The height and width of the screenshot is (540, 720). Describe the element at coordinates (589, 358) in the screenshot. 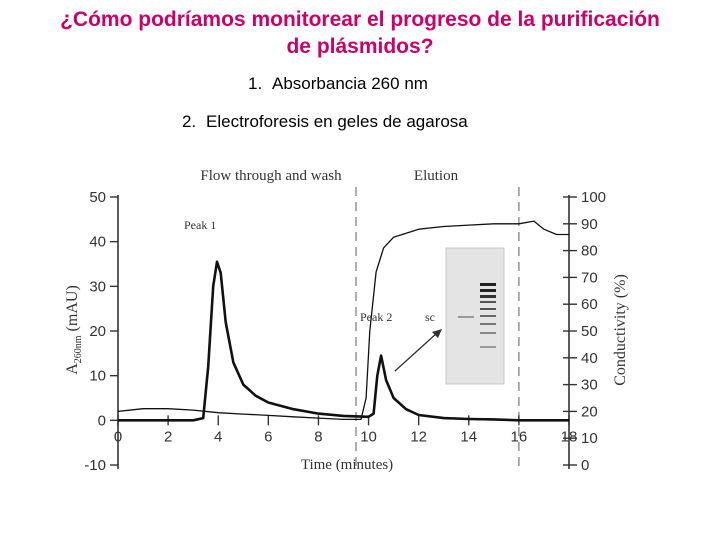

I see `y-right-tick-label: 40` at that location.